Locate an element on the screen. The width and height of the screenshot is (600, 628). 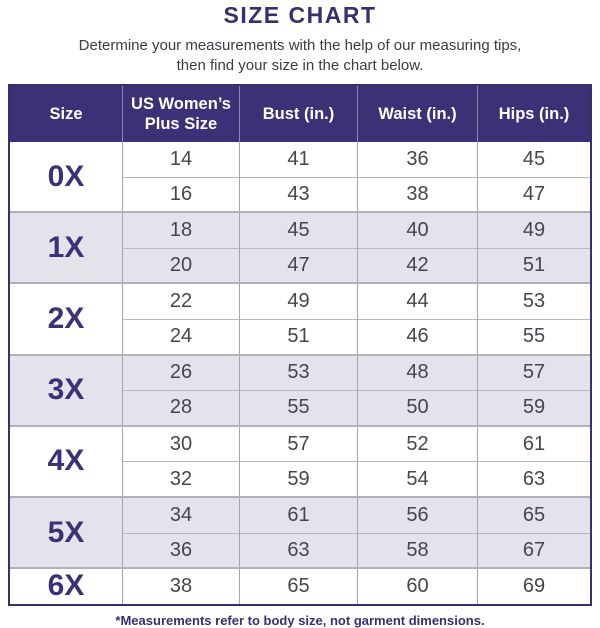
table-cell: 26 is located at coordinates (180, 373).